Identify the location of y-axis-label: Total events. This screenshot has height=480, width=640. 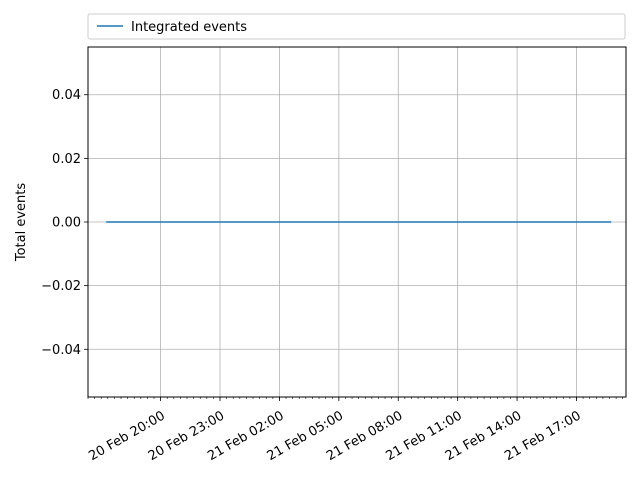
(21, 223).